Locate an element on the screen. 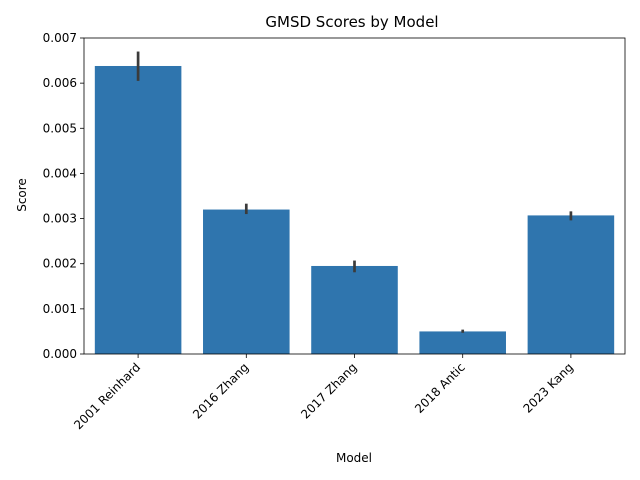 The image size is (640, 480). x-tick-label: 2016 Zhang is located at coordinates (220, 390).